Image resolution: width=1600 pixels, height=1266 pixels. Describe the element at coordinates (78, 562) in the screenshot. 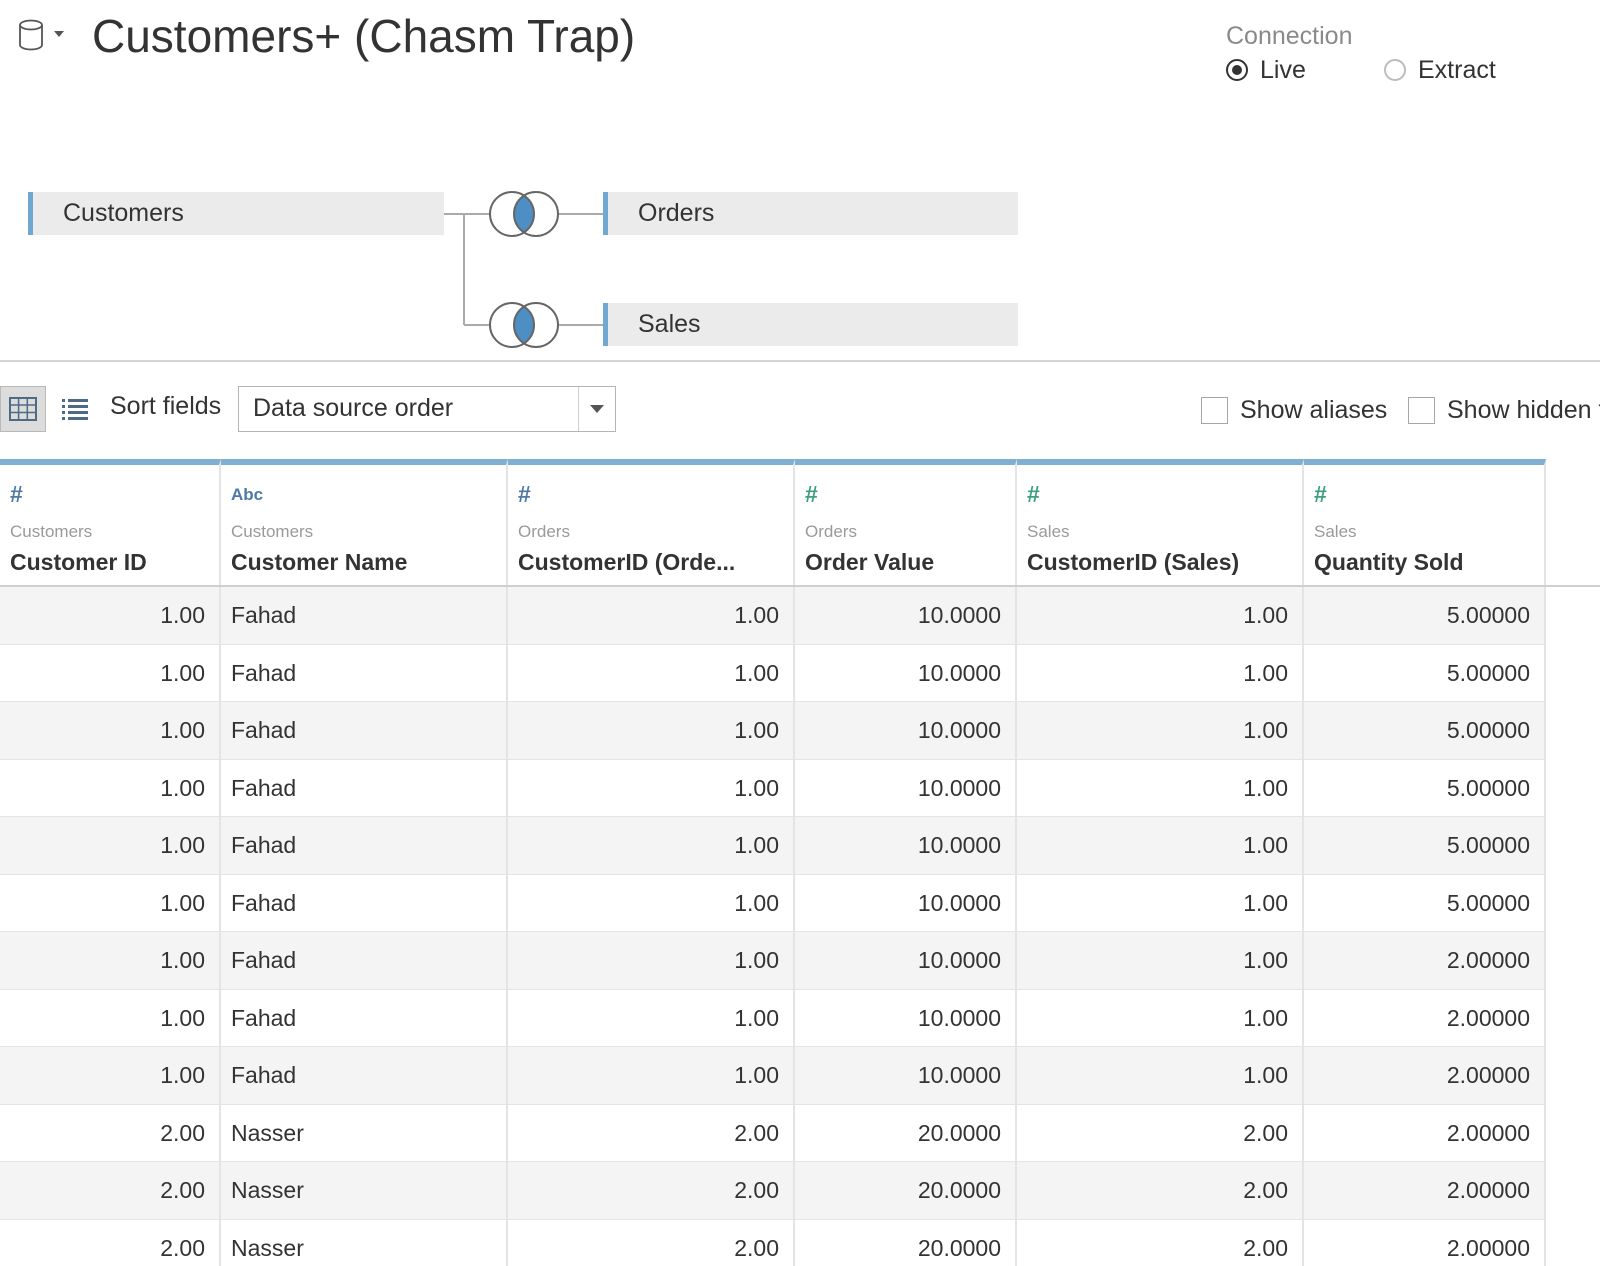

I see `column-name: Customer ID` at that location.